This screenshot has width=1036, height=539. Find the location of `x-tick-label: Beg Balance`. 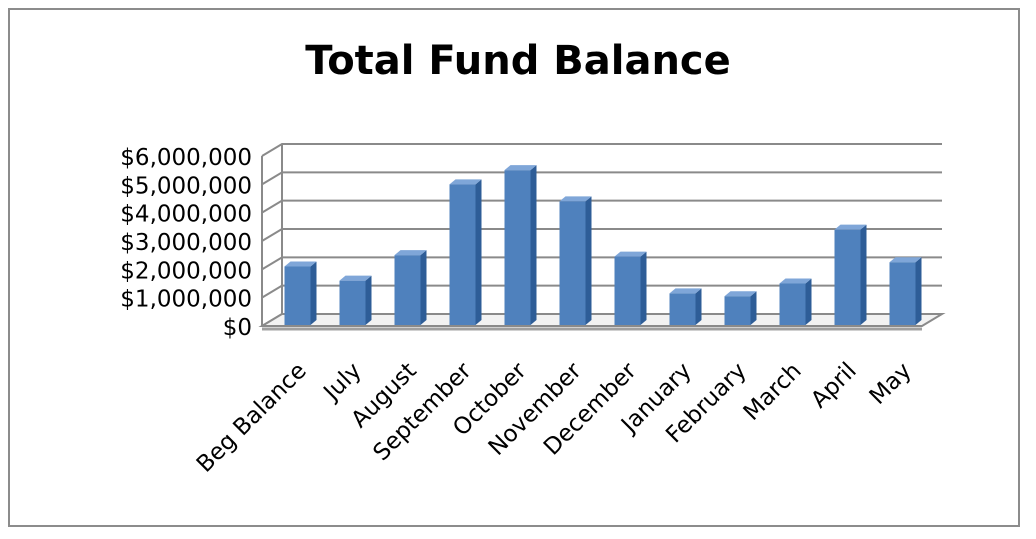

x-tick-label: Beg Balance is located at coordinates (252, 418).